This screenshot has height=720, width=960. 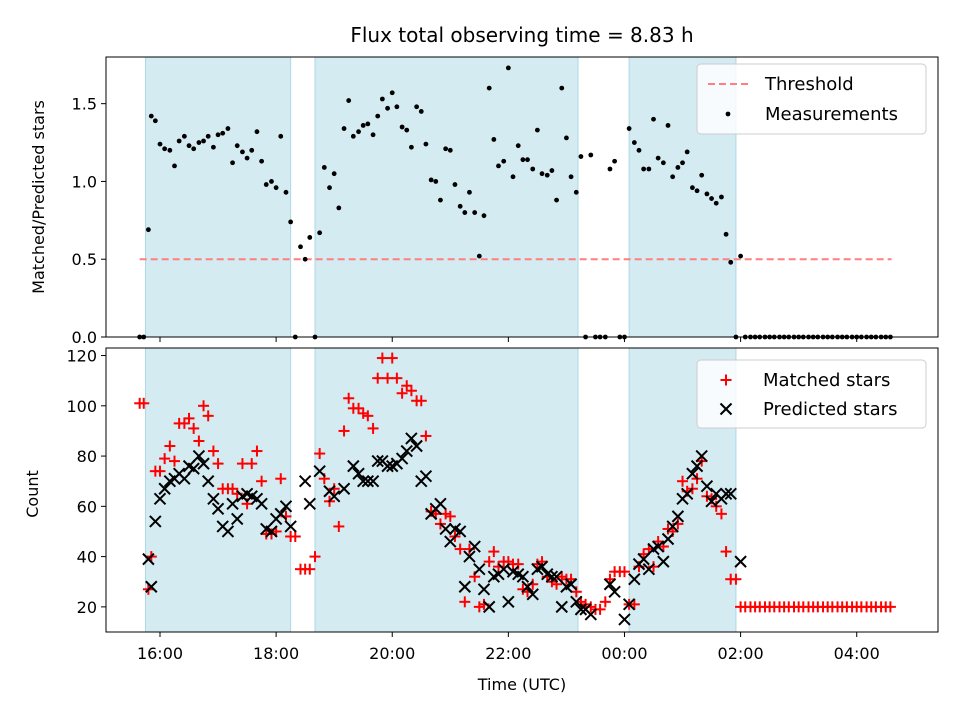 What do you see at coordinates (38, 197) in the screenshot?
I see `ratio-y-axis-label: Matched/Predicted stars` at bounding box center [38, 197].